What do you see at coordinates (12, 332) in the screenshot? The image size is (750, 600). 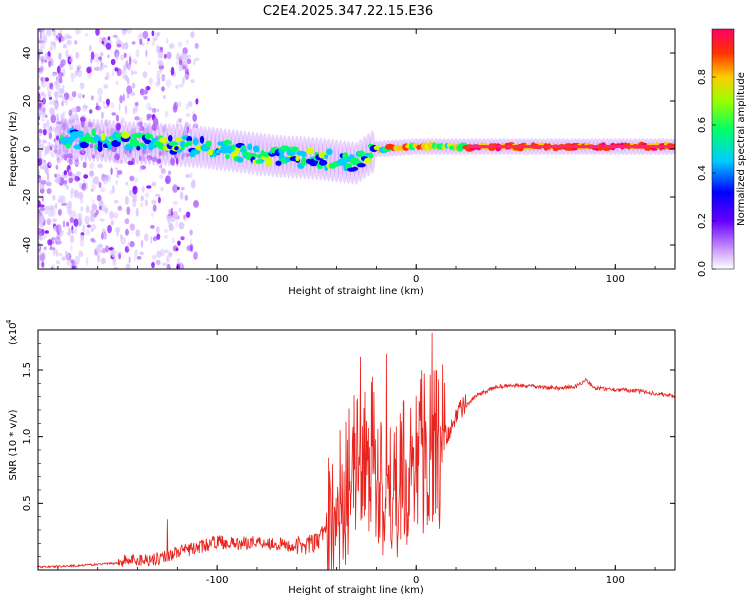 I see `snr-scale-label: (x10 4` at bounding box center [12, 332].